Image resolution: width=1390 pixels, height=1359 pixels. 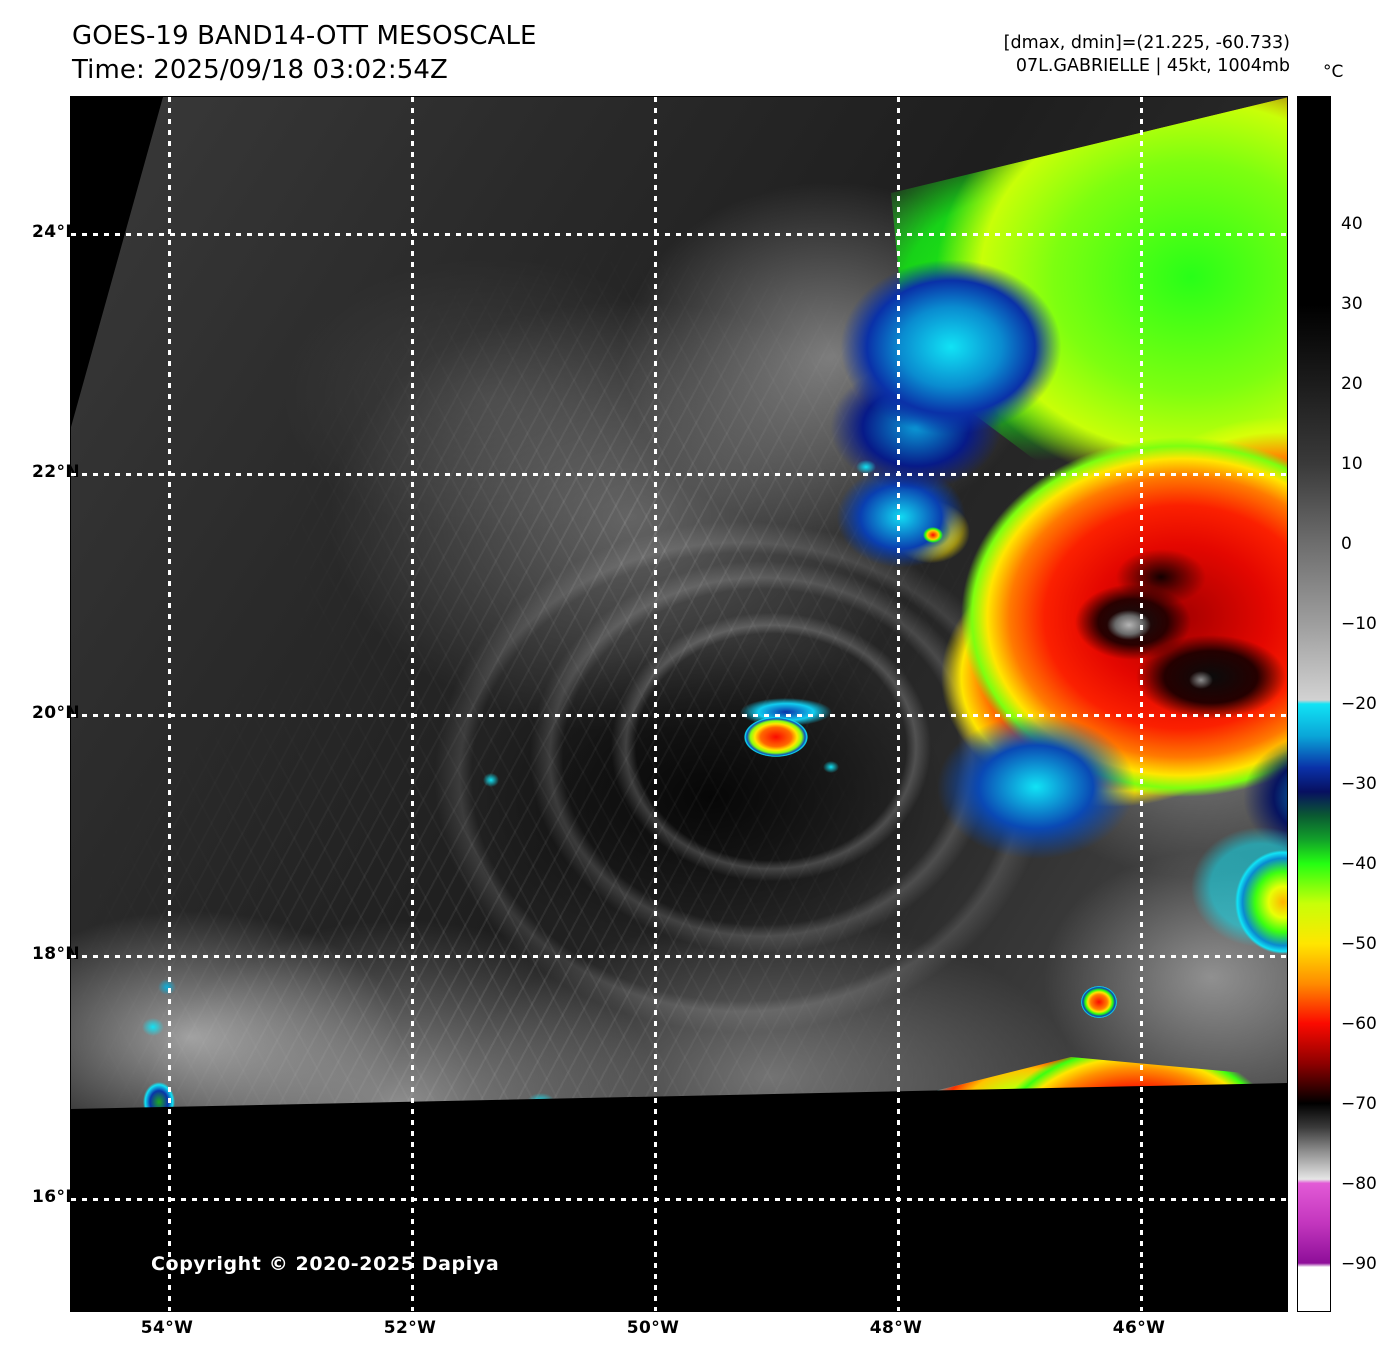 What do you see at coordinates (167, 1328) in the screenshot?
I see `lon-tick-54w: 54°W` at bounding box center [167, 1328].